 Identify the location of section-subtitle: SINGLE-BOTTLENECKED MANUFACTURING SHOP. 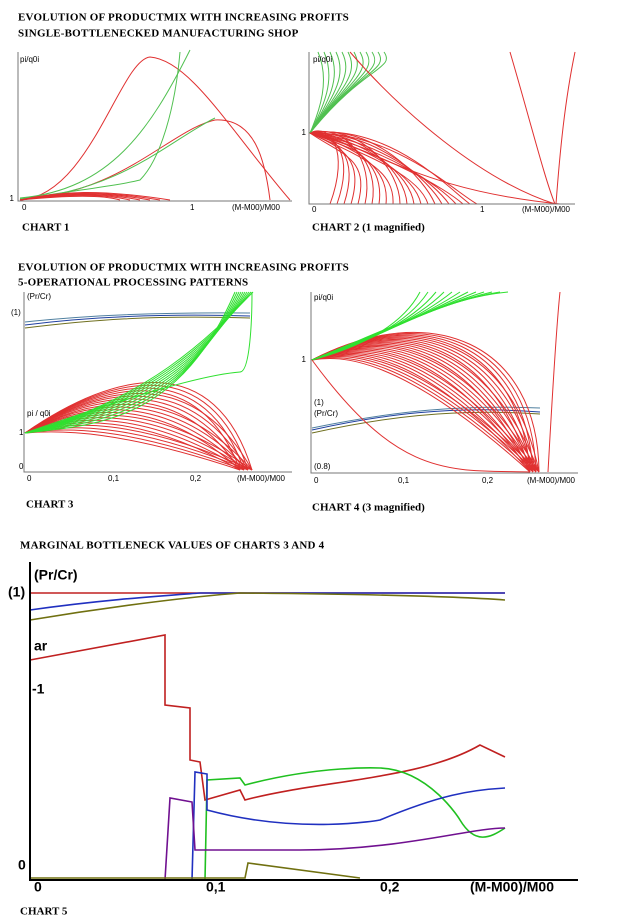
(158, 34).